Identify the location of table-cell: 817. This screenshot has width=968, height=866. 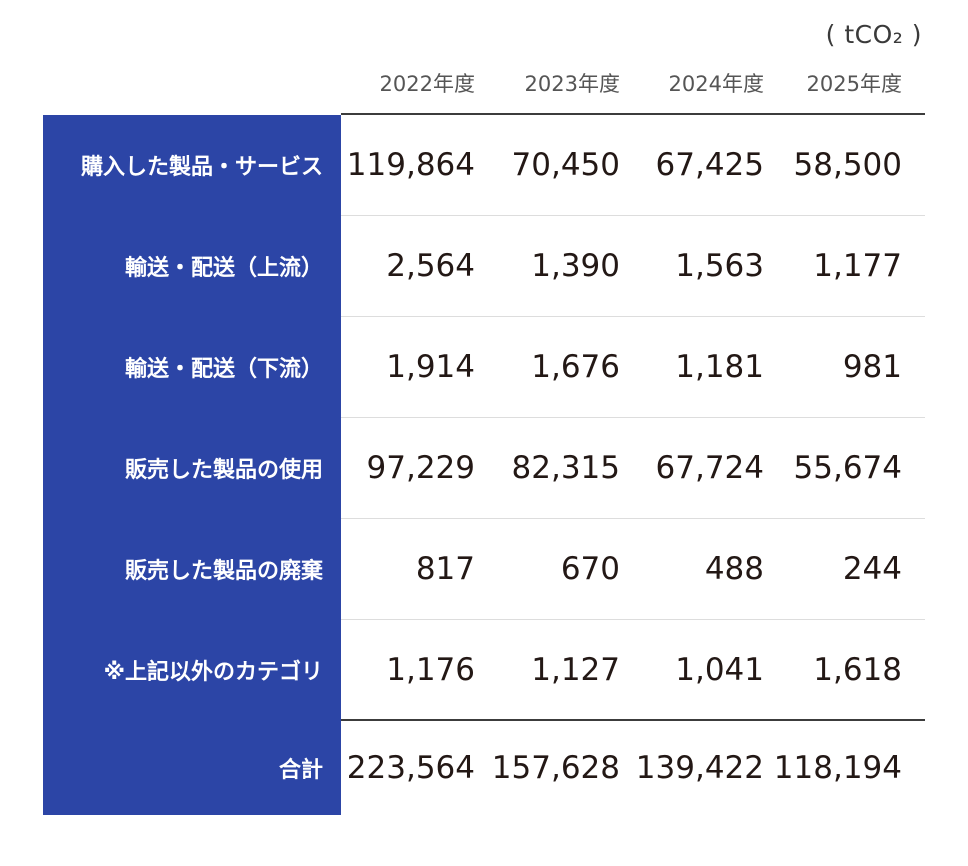
(445, 569).